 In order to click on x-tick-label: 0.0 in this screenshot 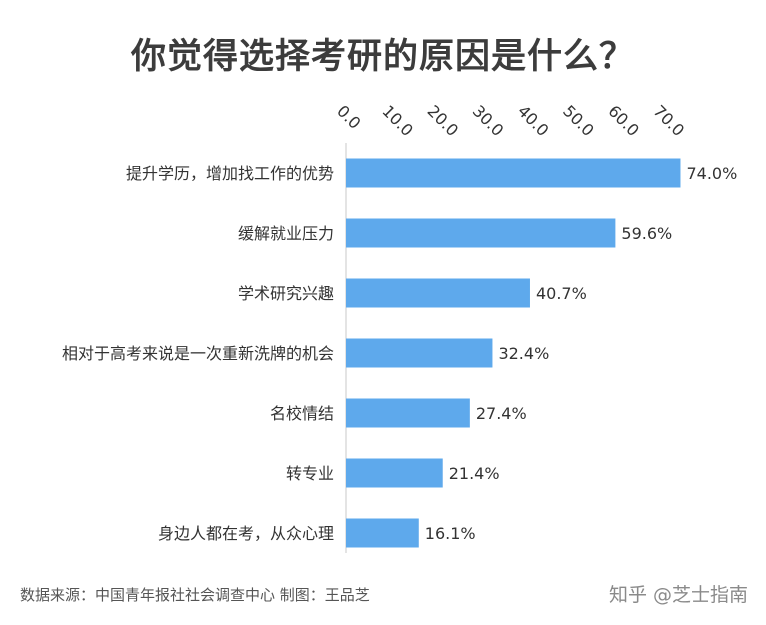, I will do `click(348, 116)`.